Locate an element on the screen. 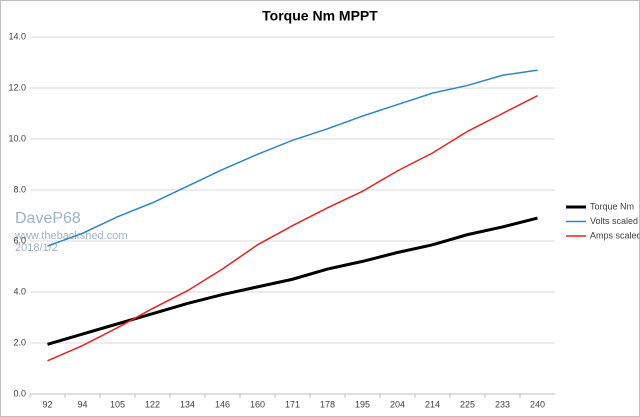 The width and height of the screenshot is (640, 417). watermark: 2018/1/2 is located at coordinates (36, 248).